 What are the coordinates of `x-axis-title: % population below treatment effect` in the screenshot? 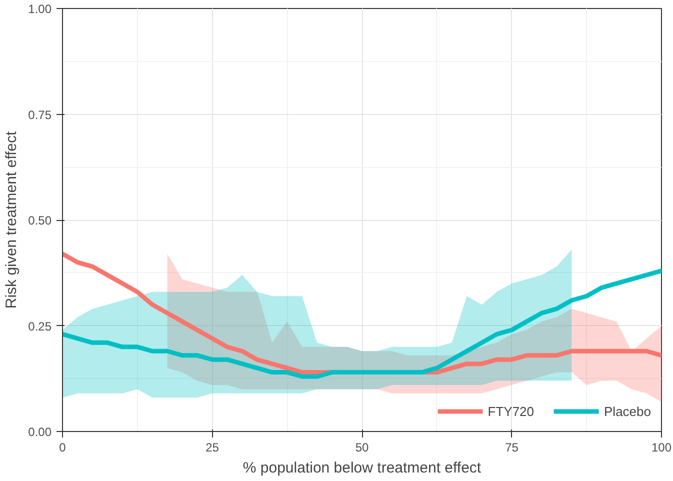 It's located at (362, 468).